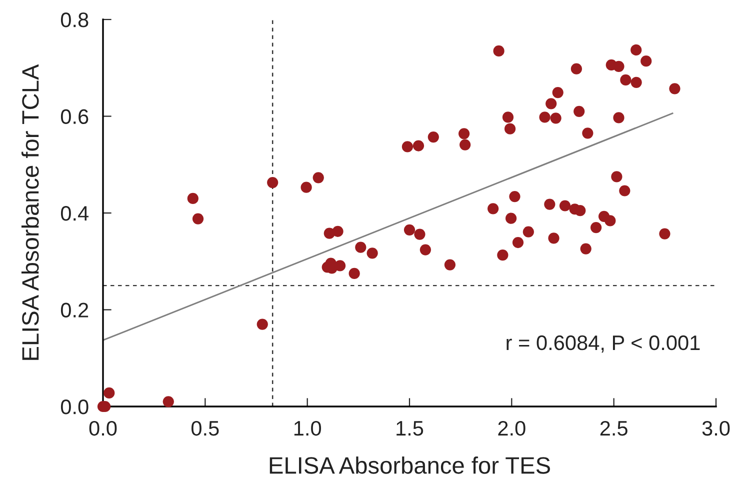 The image size is (741, 495). Describe the element at coordinates (74, 20) in the screenshot. I see `y-tick-label: 0.8` at that location.